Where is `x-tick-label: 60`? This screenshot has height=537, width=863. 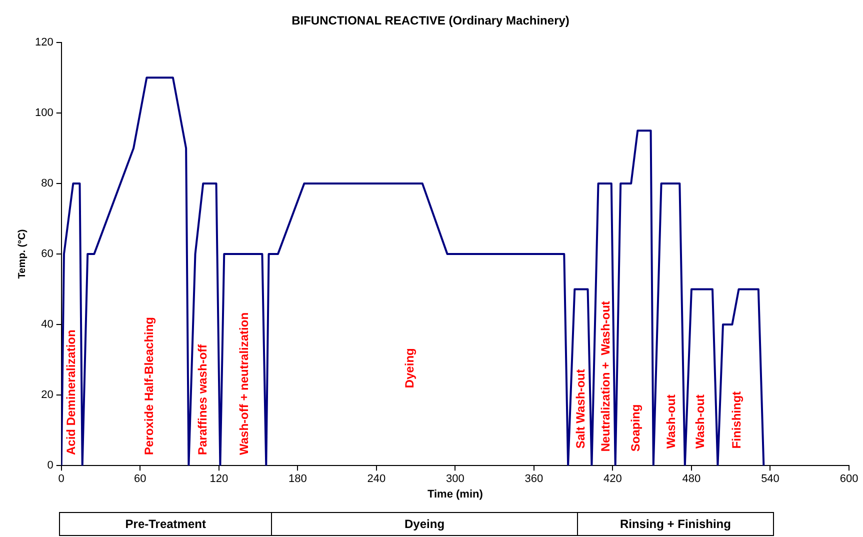 x-tick-label: 60 is located at coordinates (140, 479).